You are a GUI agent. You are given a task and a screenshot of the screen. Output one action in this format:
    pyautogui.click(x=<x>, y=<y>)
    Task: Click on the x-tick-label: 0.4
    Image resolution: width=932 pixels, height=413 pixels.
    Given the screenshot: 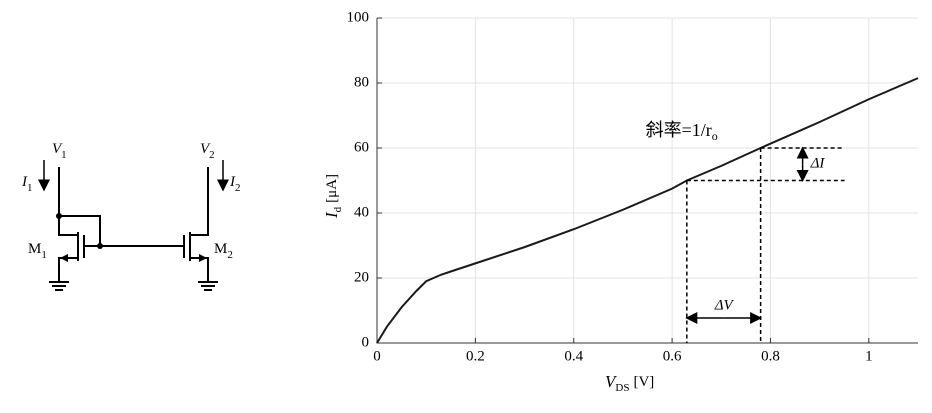 What is the action you would take?
    pyautogui.click(x=573, y=356)
    